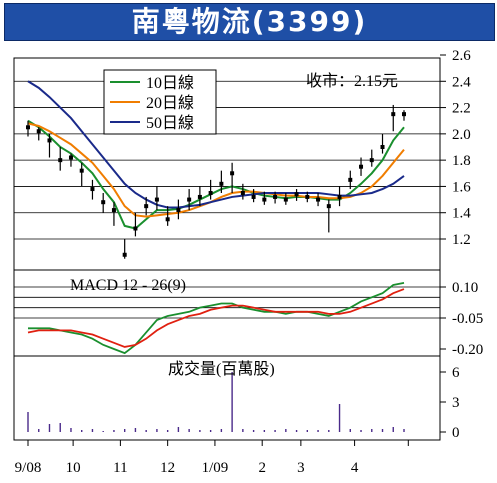 The width and height of the screenshot is (497, 483). I want to click on x-tick-label: 2, so click(262, 468).